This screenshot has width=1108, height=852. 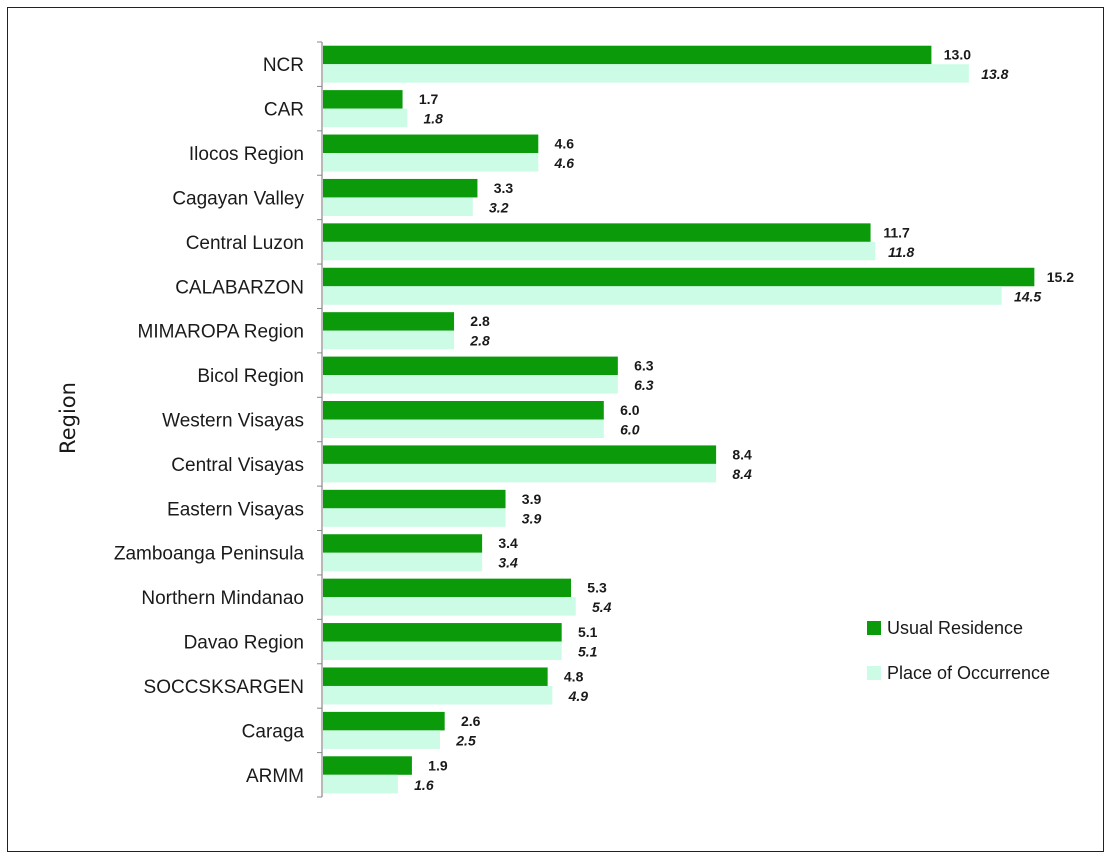 What do you see at coordinates (508, 543) in the screenshot?
I see `data-label-usual-residence: 3.4` at bounding box center [508, 543].